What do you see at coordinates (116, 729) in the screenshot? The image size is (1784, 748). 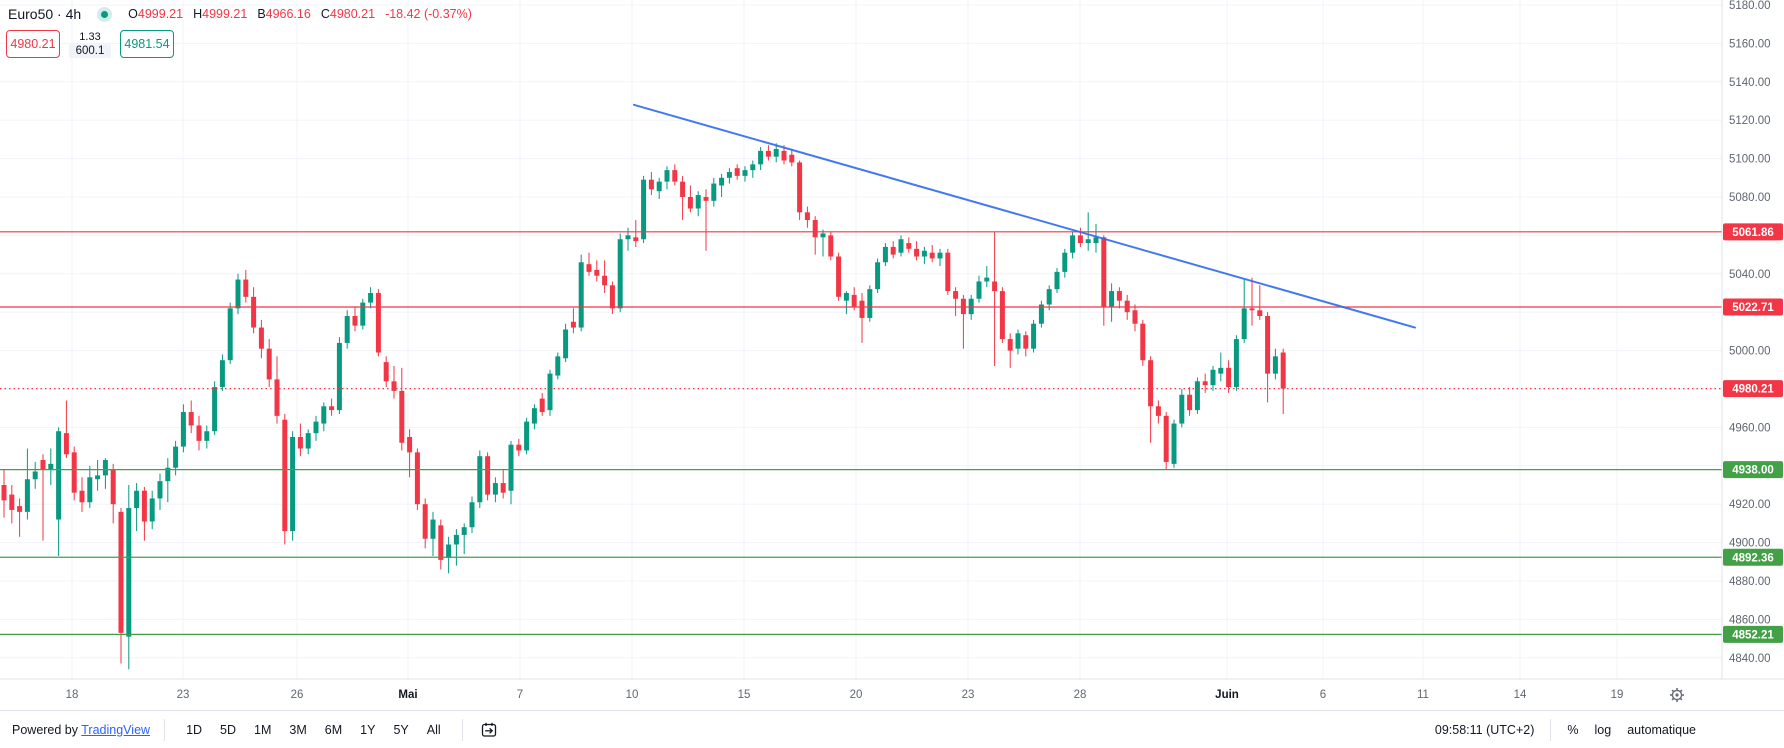 I see `tradingview-link: TradingView` at bounding box center [116, 729].